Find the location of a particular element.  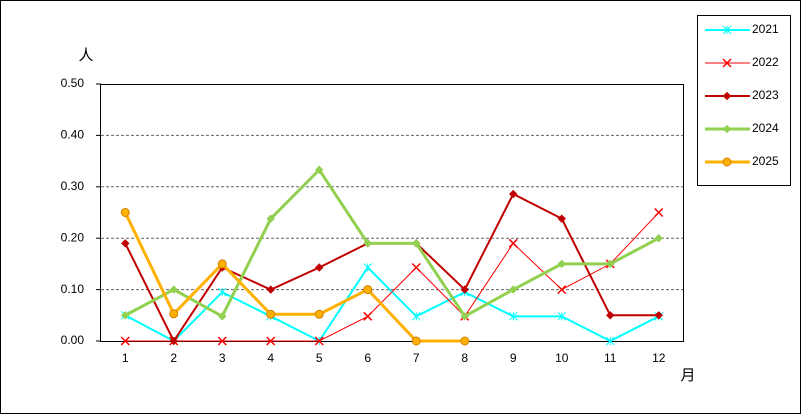

legend-label: 2022 is located at coordinates (765, 62).